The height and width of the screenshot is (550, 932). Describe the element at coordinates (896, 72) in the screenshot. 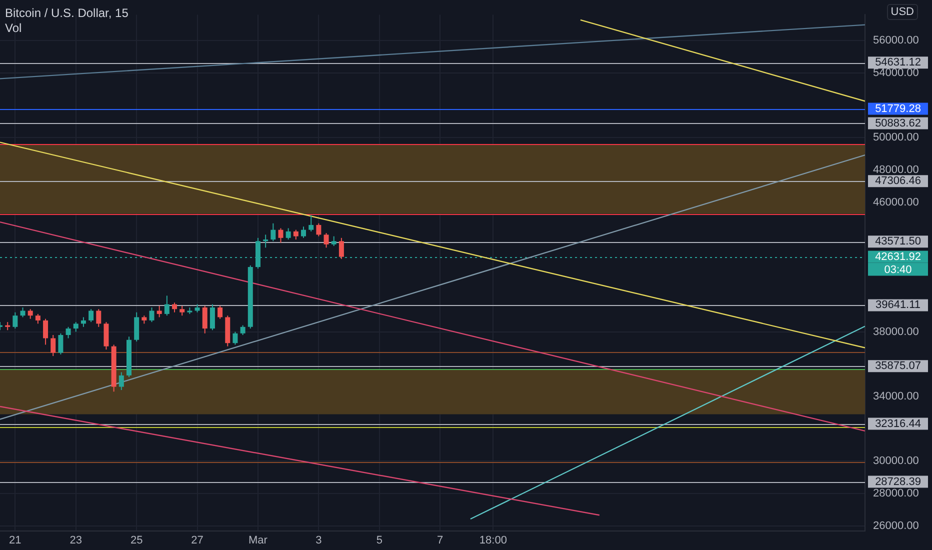

I see `y-tick-label: 54000.00` at that location.